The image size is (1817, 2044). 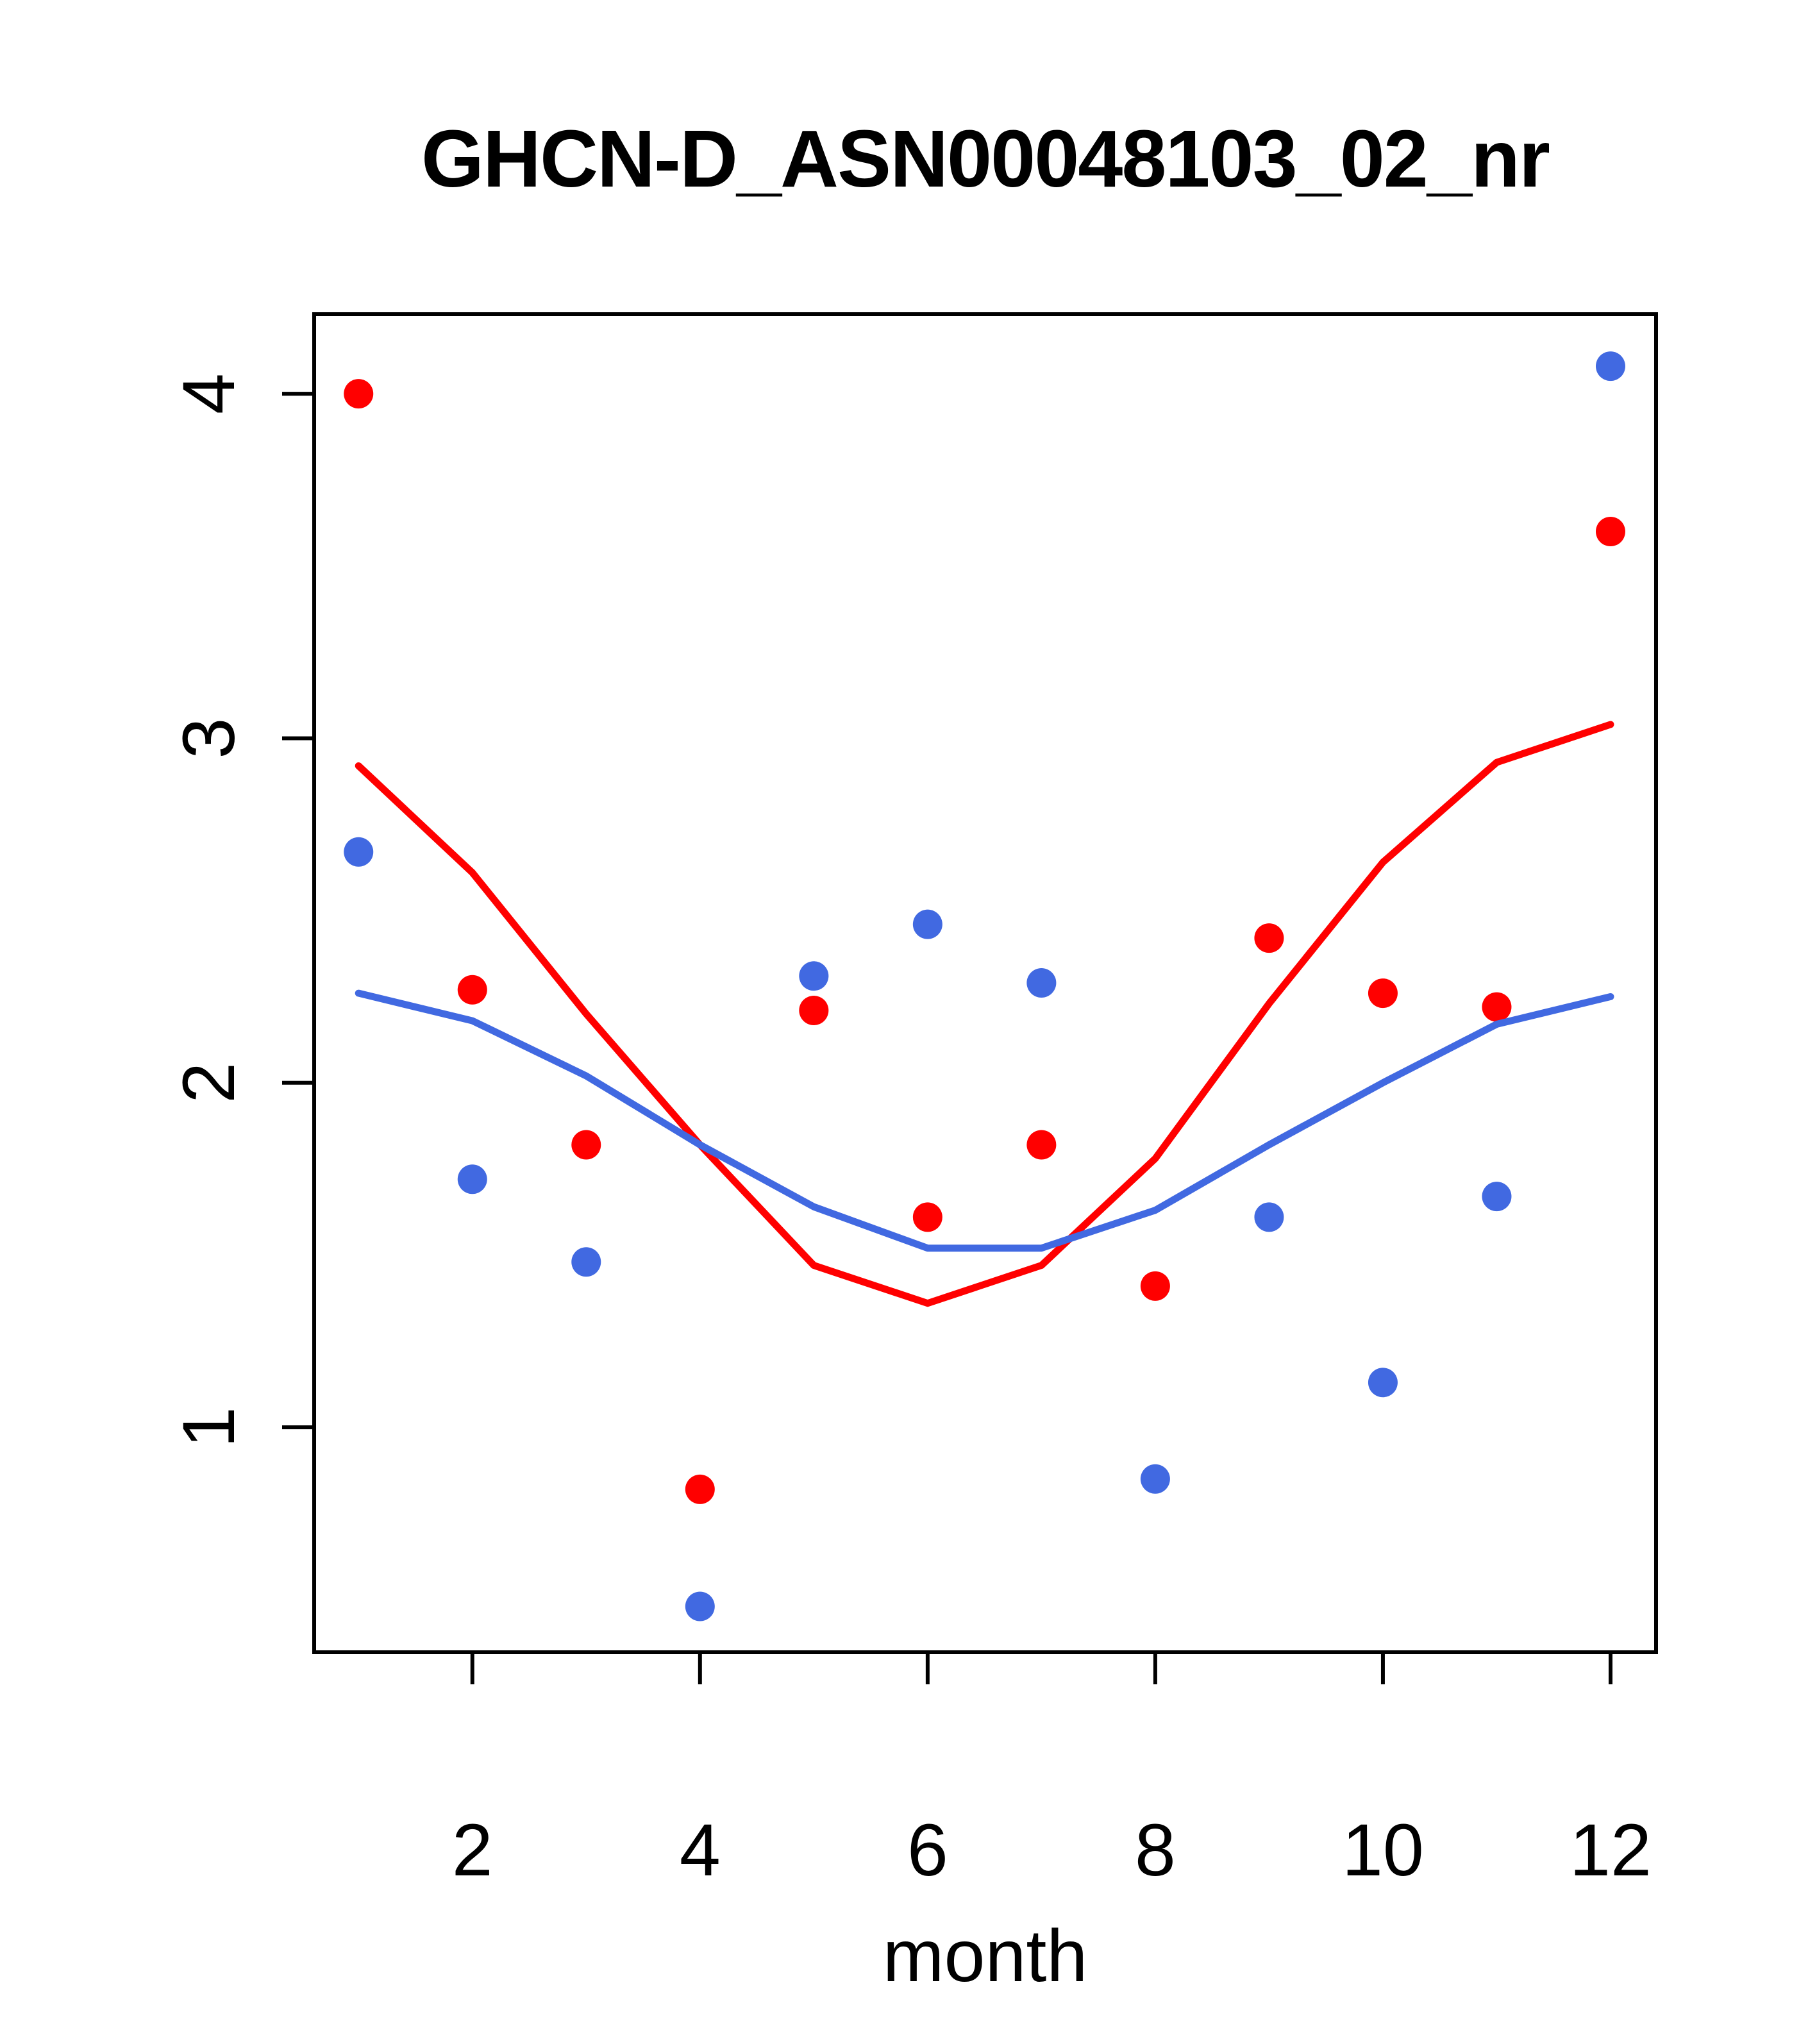 What do you see at coordinates (209, 394) in the screenshot?
I see `y-axis-tick-label: 4` at bounding box center [209, 394].